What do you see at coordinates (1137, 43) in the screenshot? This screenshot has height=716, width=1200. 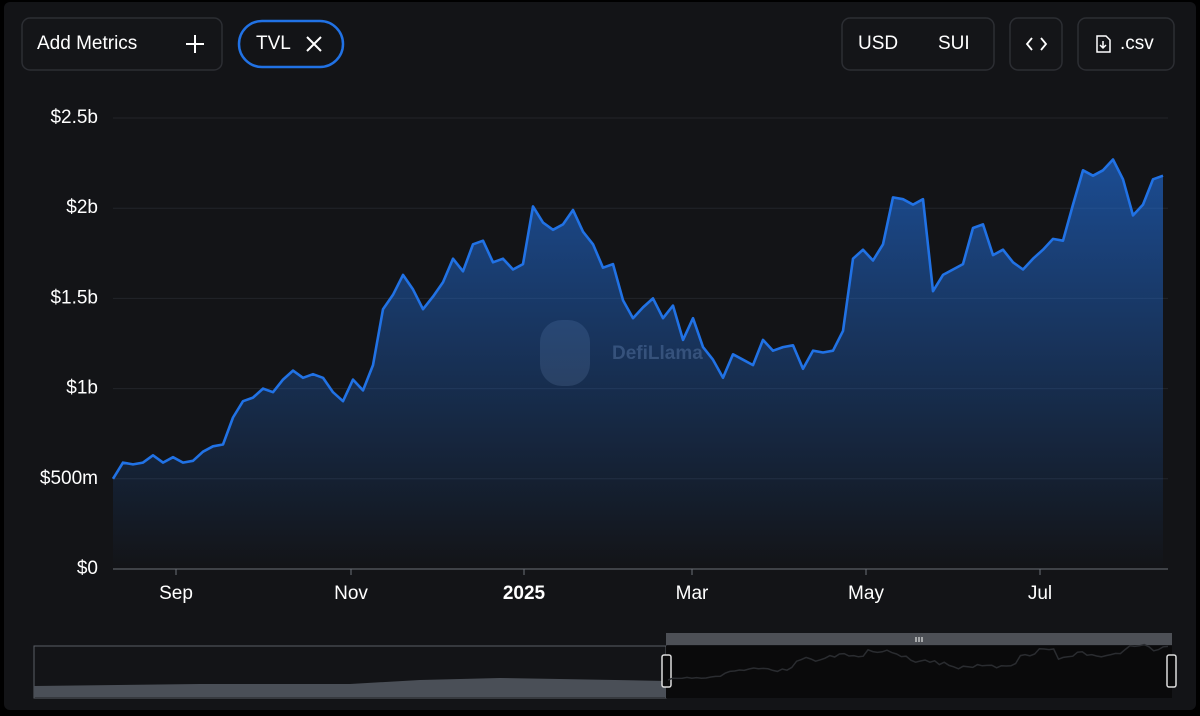 I see `csv-label: .csv` at bounding box center [1137, 43].